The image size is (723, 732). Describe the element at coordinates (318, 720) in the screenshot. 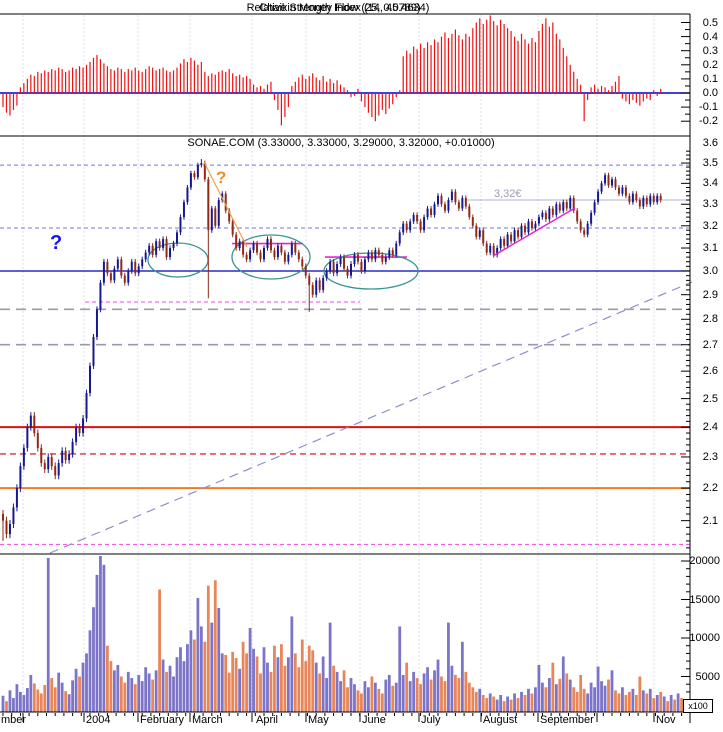

I see `month-label: May` at that location.